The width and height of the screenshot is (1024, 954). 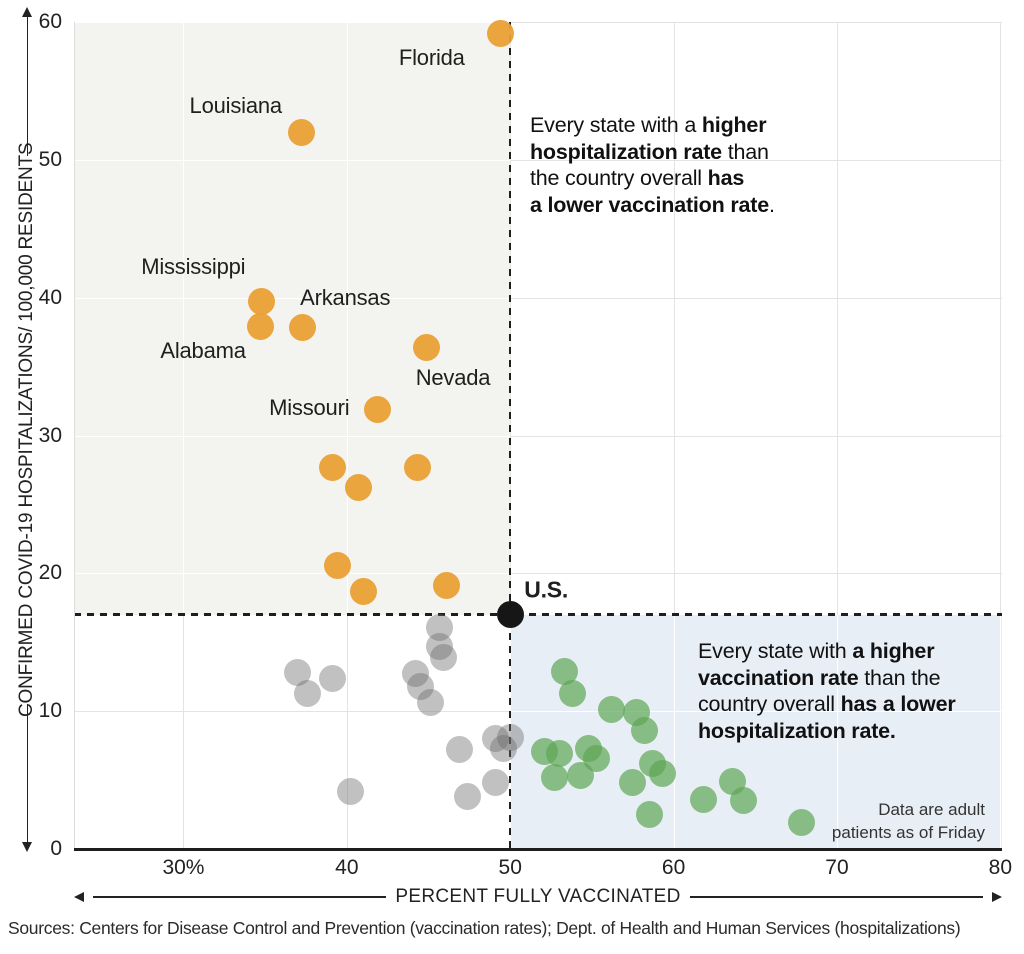 What do you see at coordinates (347, 867) in the screenshot?
I see `x-tick-label: 40` at bounding box center [347, 867].